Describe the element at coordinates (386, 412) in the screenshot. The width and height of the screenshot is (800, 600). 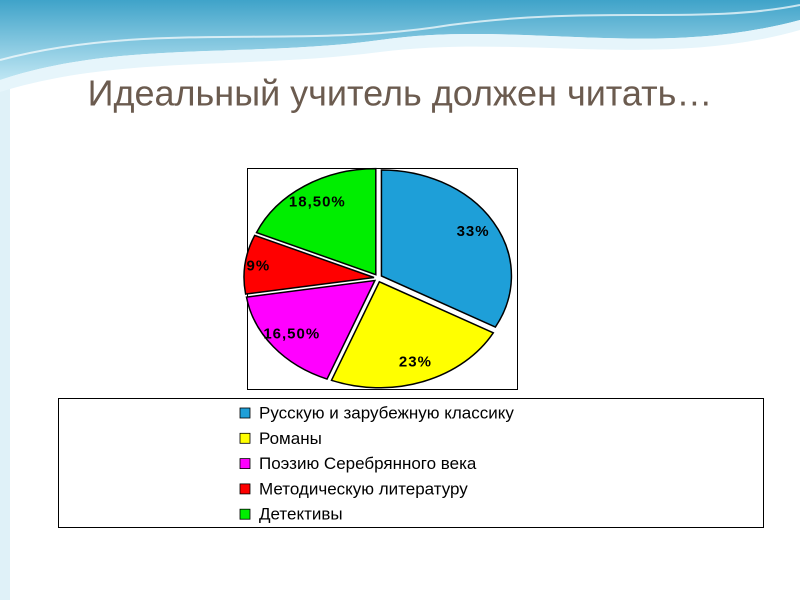
I see `legend-label: Русскую и зарубежную классику` at that location.